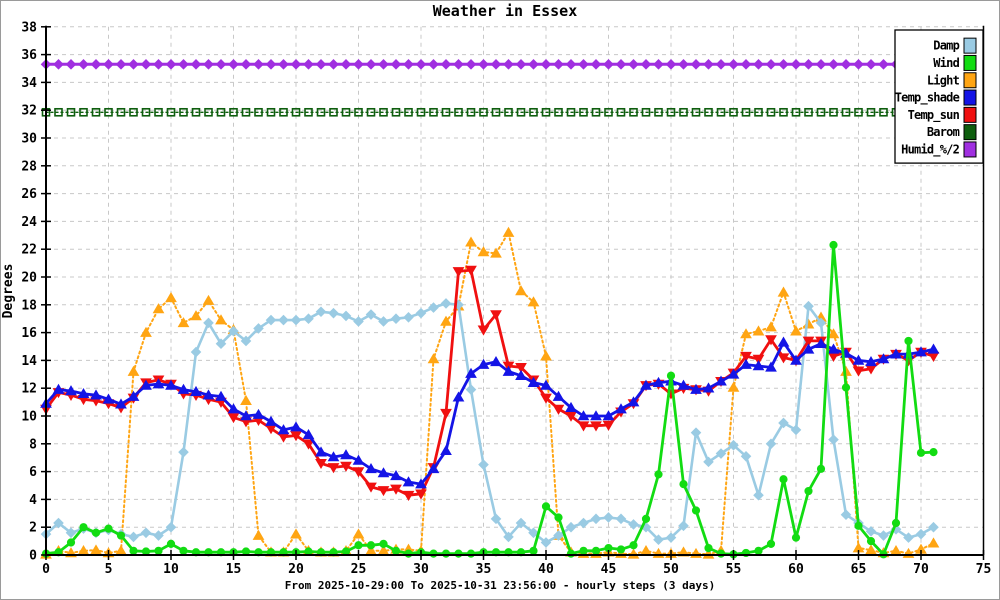  What do you see at coordinates (29, 333) in the screenshot?
I see `y-tick-label: 16` at bounding box center [29, 333].